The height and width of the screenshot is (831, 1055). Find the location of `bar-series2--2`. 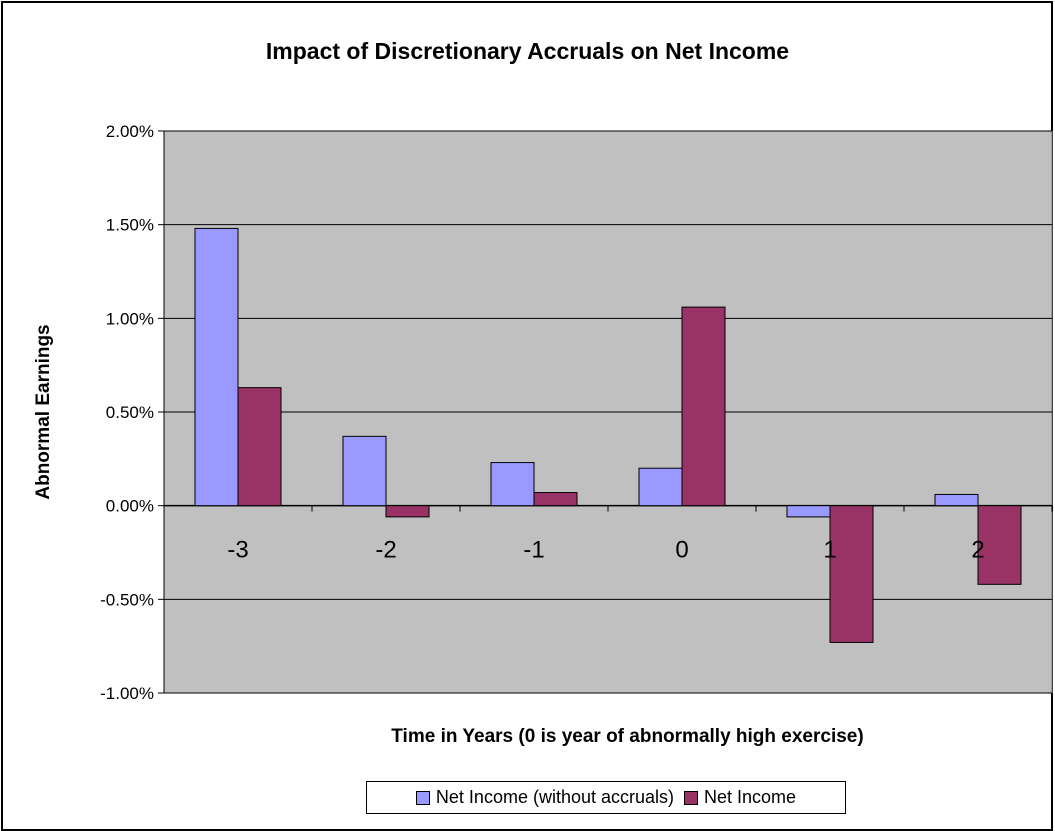

bar-series2--2 is located at coordinates (407, 511).